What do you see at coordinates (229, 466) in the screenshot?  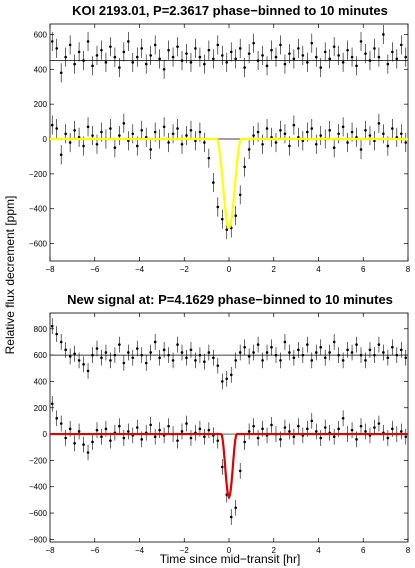 I see `transit-model-curve` at bounding box center [229, 466].